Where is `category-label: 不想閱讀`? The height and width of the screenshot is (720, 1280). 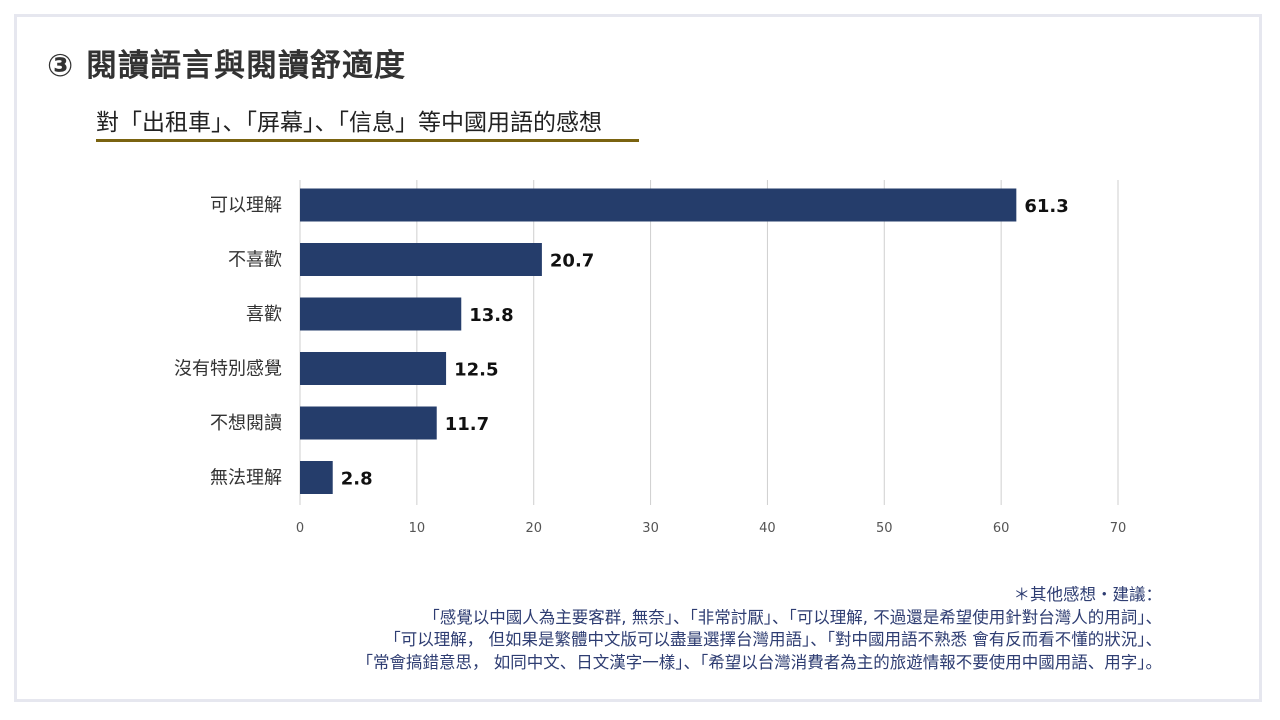
category-label: 不想閱讀 is located at coordinates (246, 423).